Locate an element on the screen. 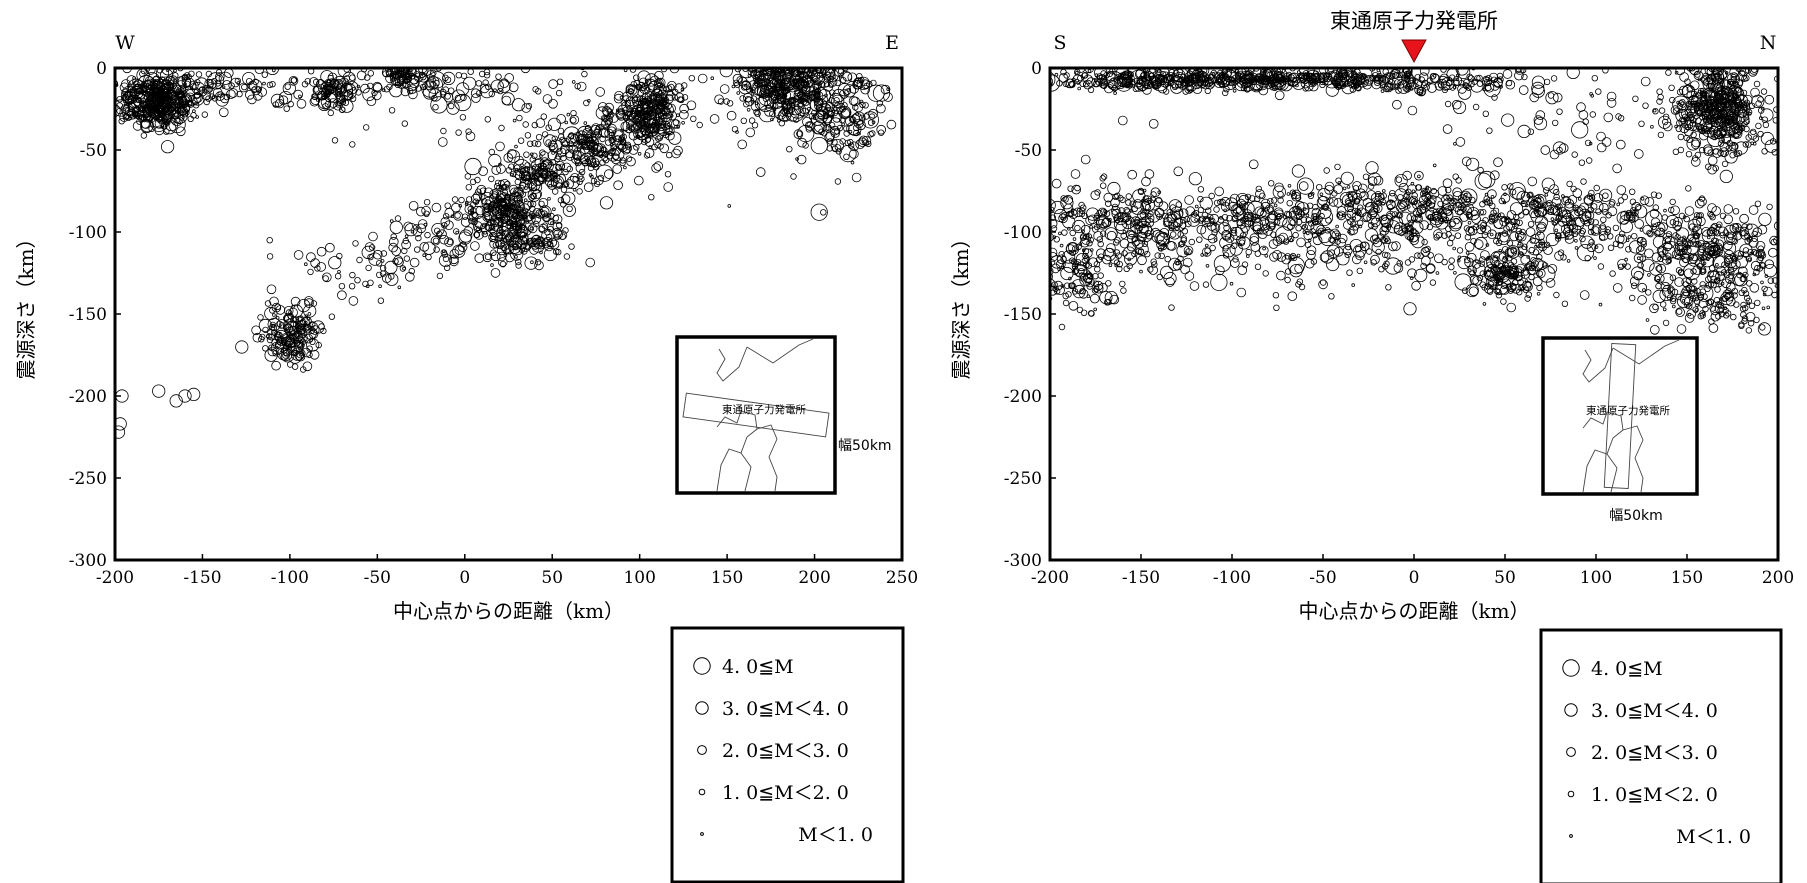  y-tick-label: -150 is located at coordinates (88, 315).